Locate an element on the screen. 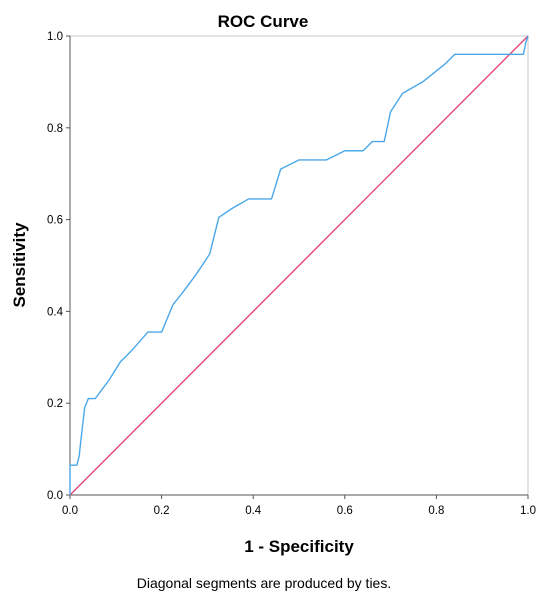 The width and height of the screenshot is (550, 600). y-tick-label: 0.8 is located at coordinates (55, 129).